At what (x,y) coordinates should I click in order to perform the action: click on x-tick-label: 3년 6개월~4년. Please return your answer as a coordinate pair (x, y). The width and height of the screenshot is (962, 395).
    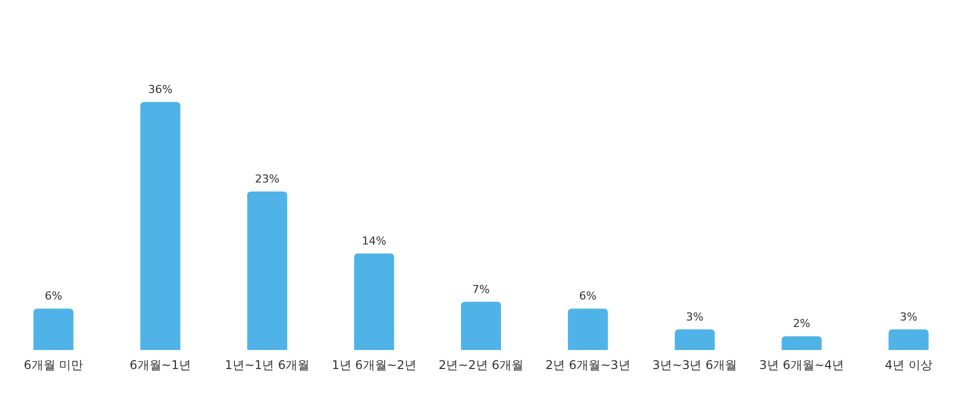
    Looking at the image, I should click on (801, 365).